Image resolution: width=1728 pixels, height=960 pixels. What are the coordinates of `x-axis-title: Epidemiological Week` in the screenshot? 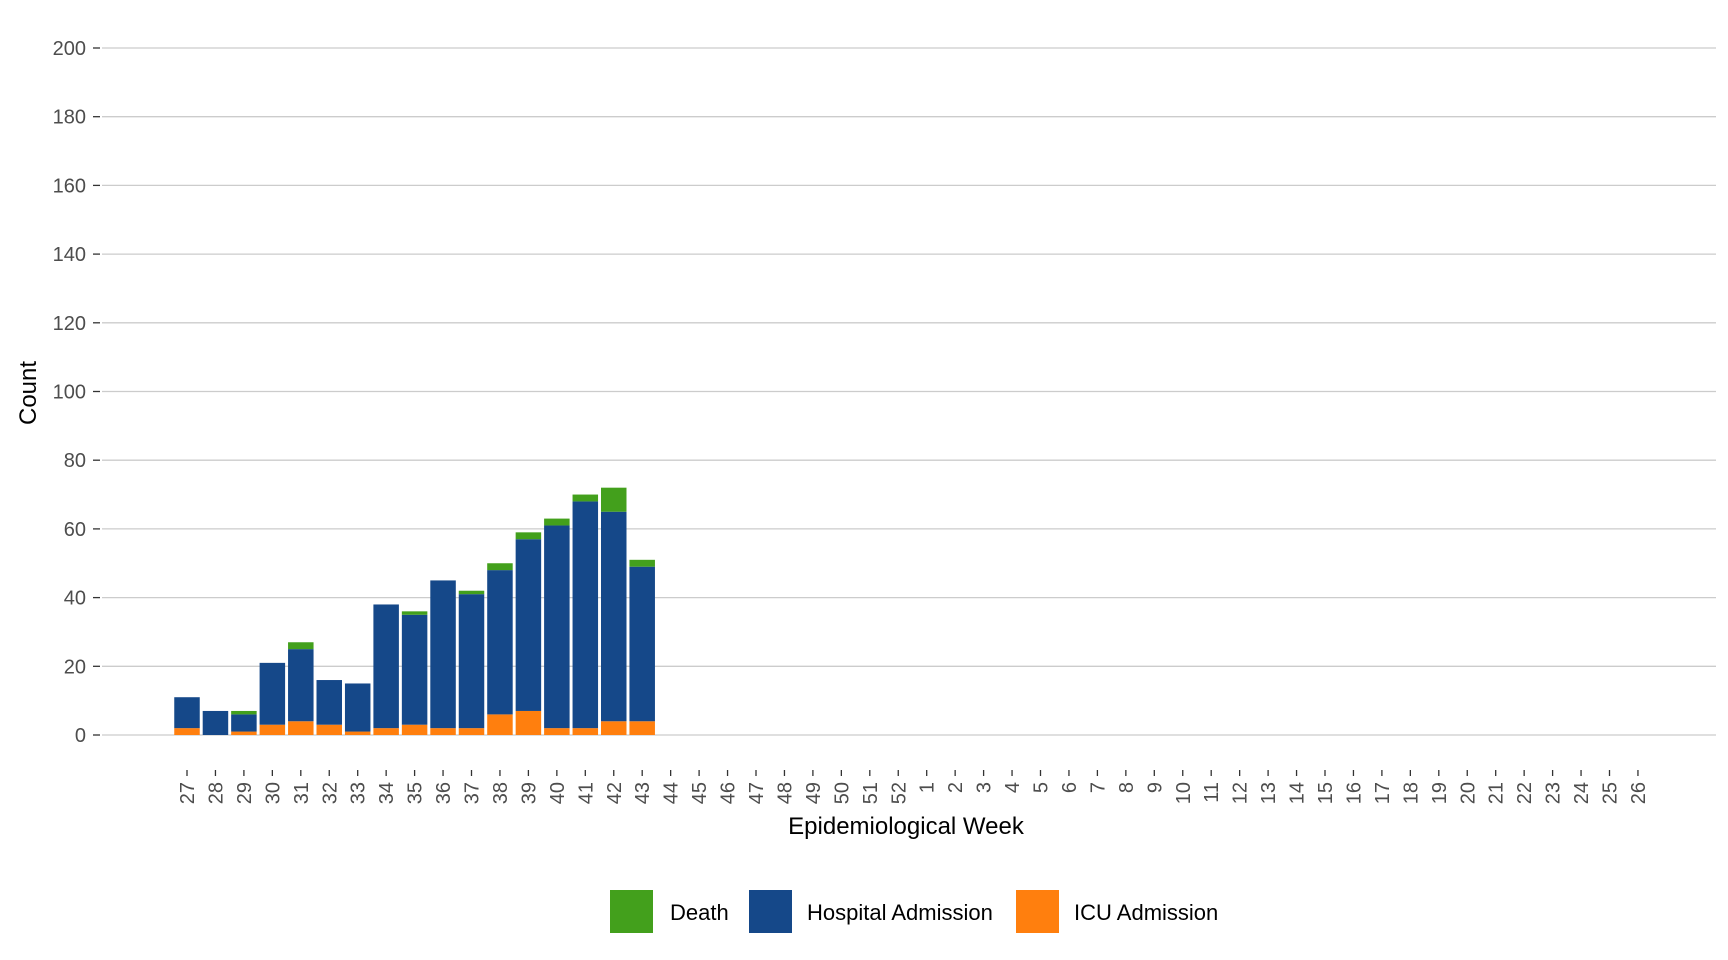 It's located at (906, 826).